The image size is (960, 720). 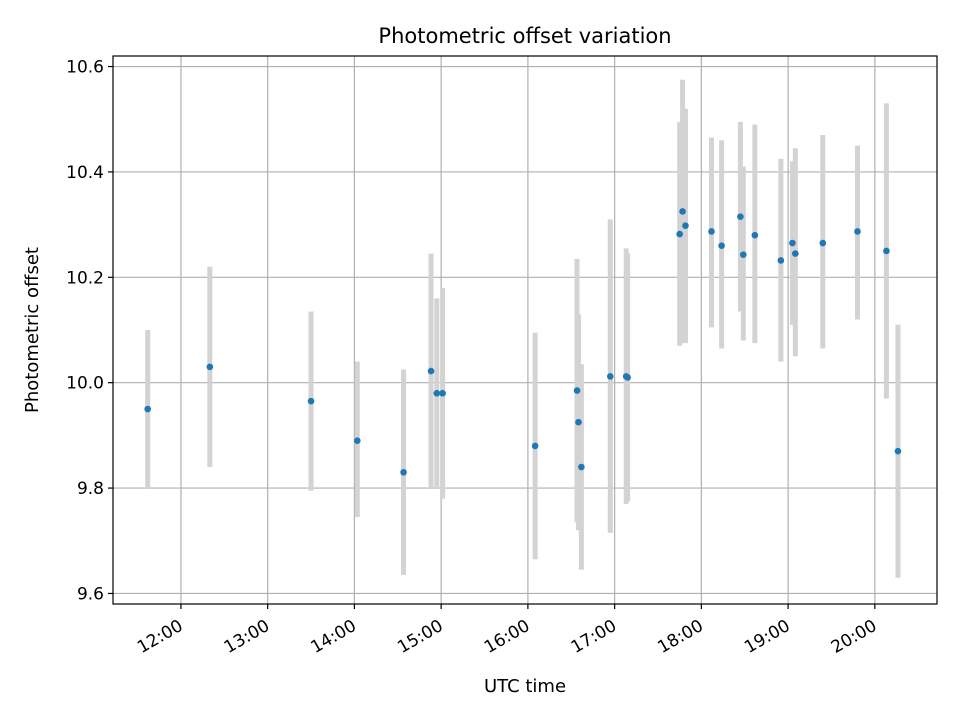 I want to click on y-tick-label: 10.6, so click(x=85, y=68).